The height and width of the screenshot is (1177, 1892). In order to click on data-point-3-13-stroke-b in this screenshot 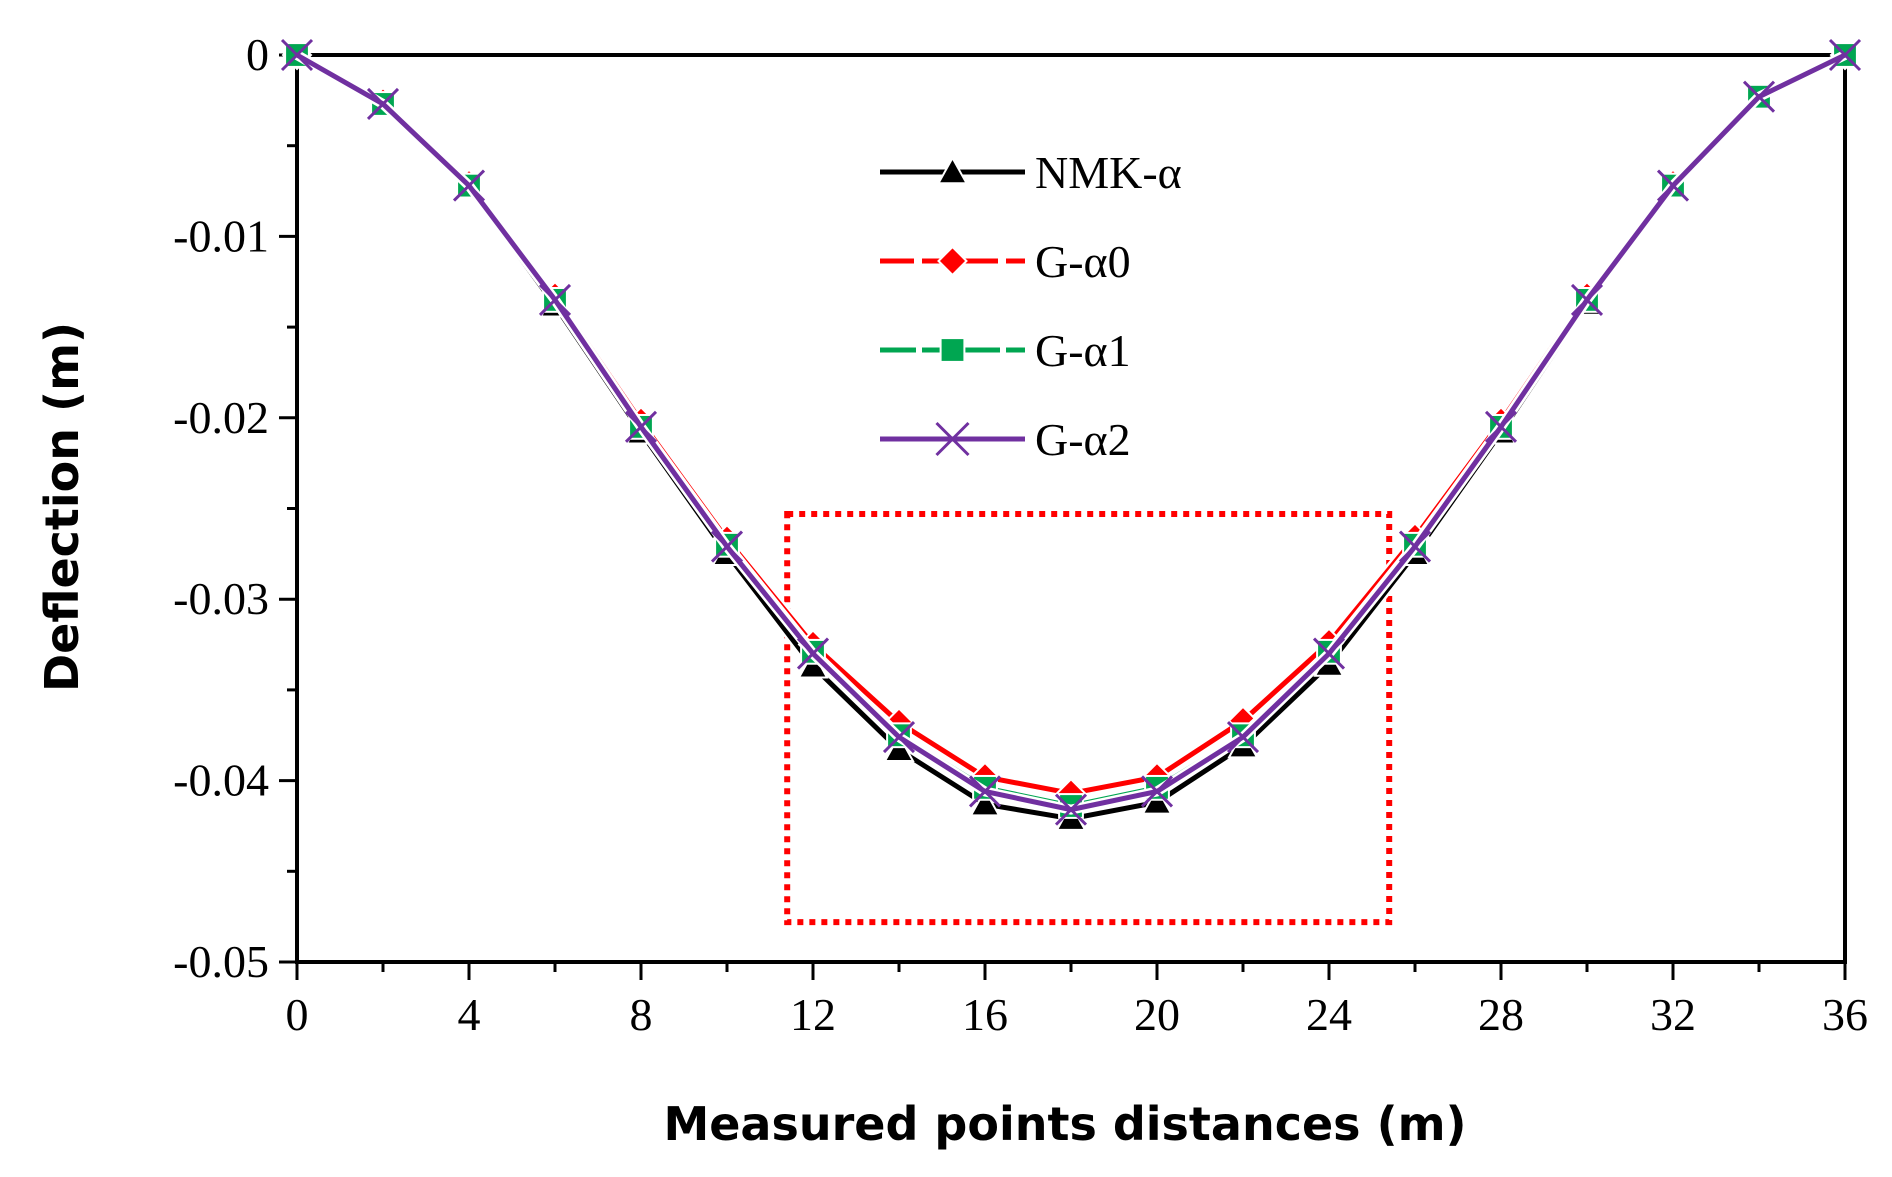, I will do `click(1415, 546)`.